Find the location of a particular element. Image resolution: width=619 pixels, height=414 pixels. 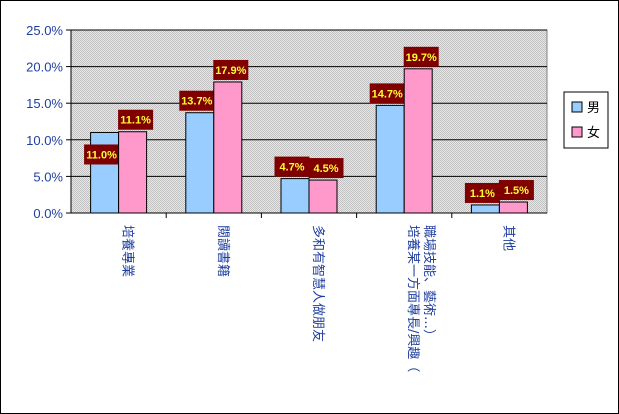

y-tick-label: 20.0% is located at coordinates (44, 67).